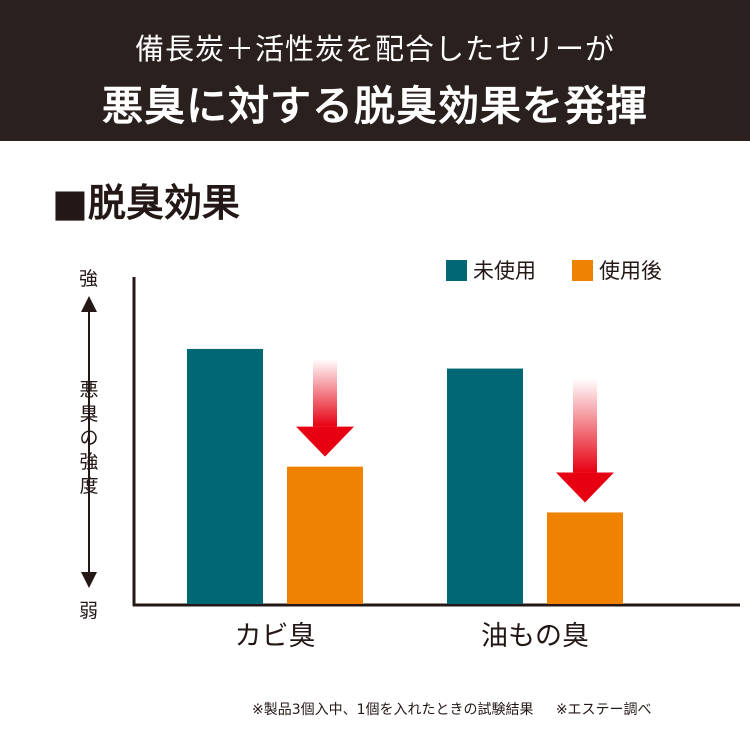  I want to click on footnote-test: ※製品3個入中、1個を入れたときの試験結果, so click(393, 710).